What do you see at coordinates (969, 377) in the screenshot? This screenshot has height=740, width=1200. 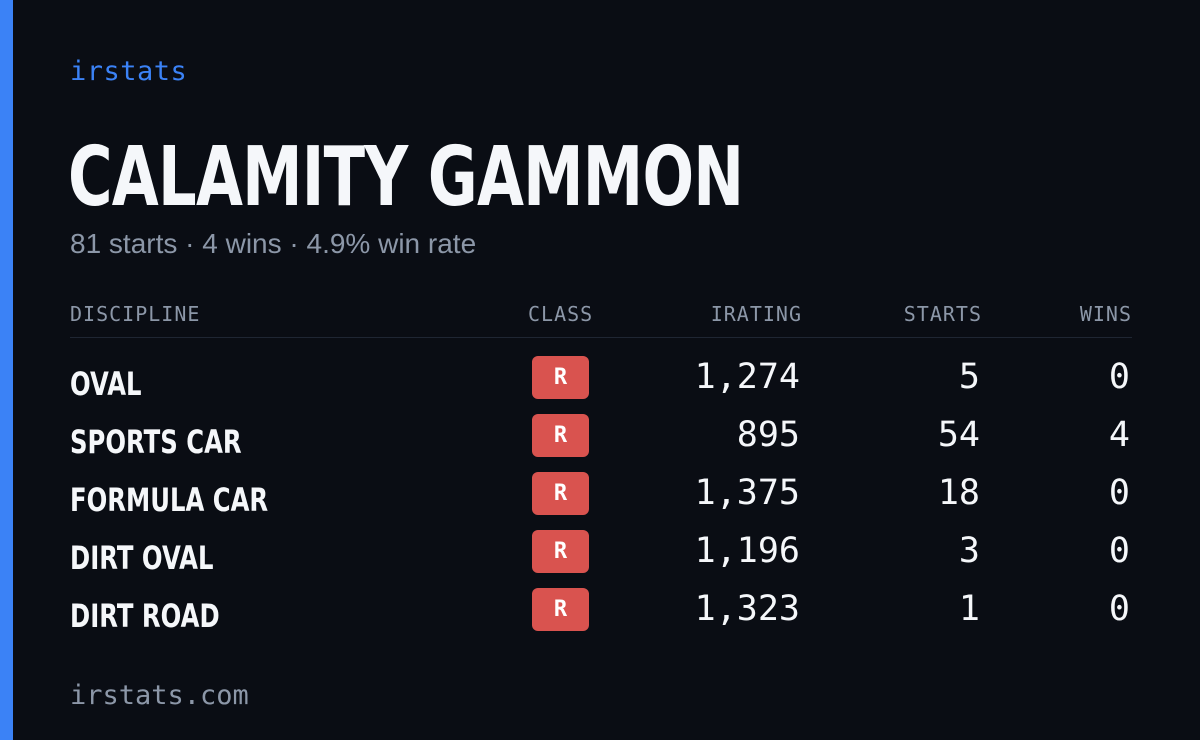 I see `starts-value: 5` at bounding box center [969, 377].